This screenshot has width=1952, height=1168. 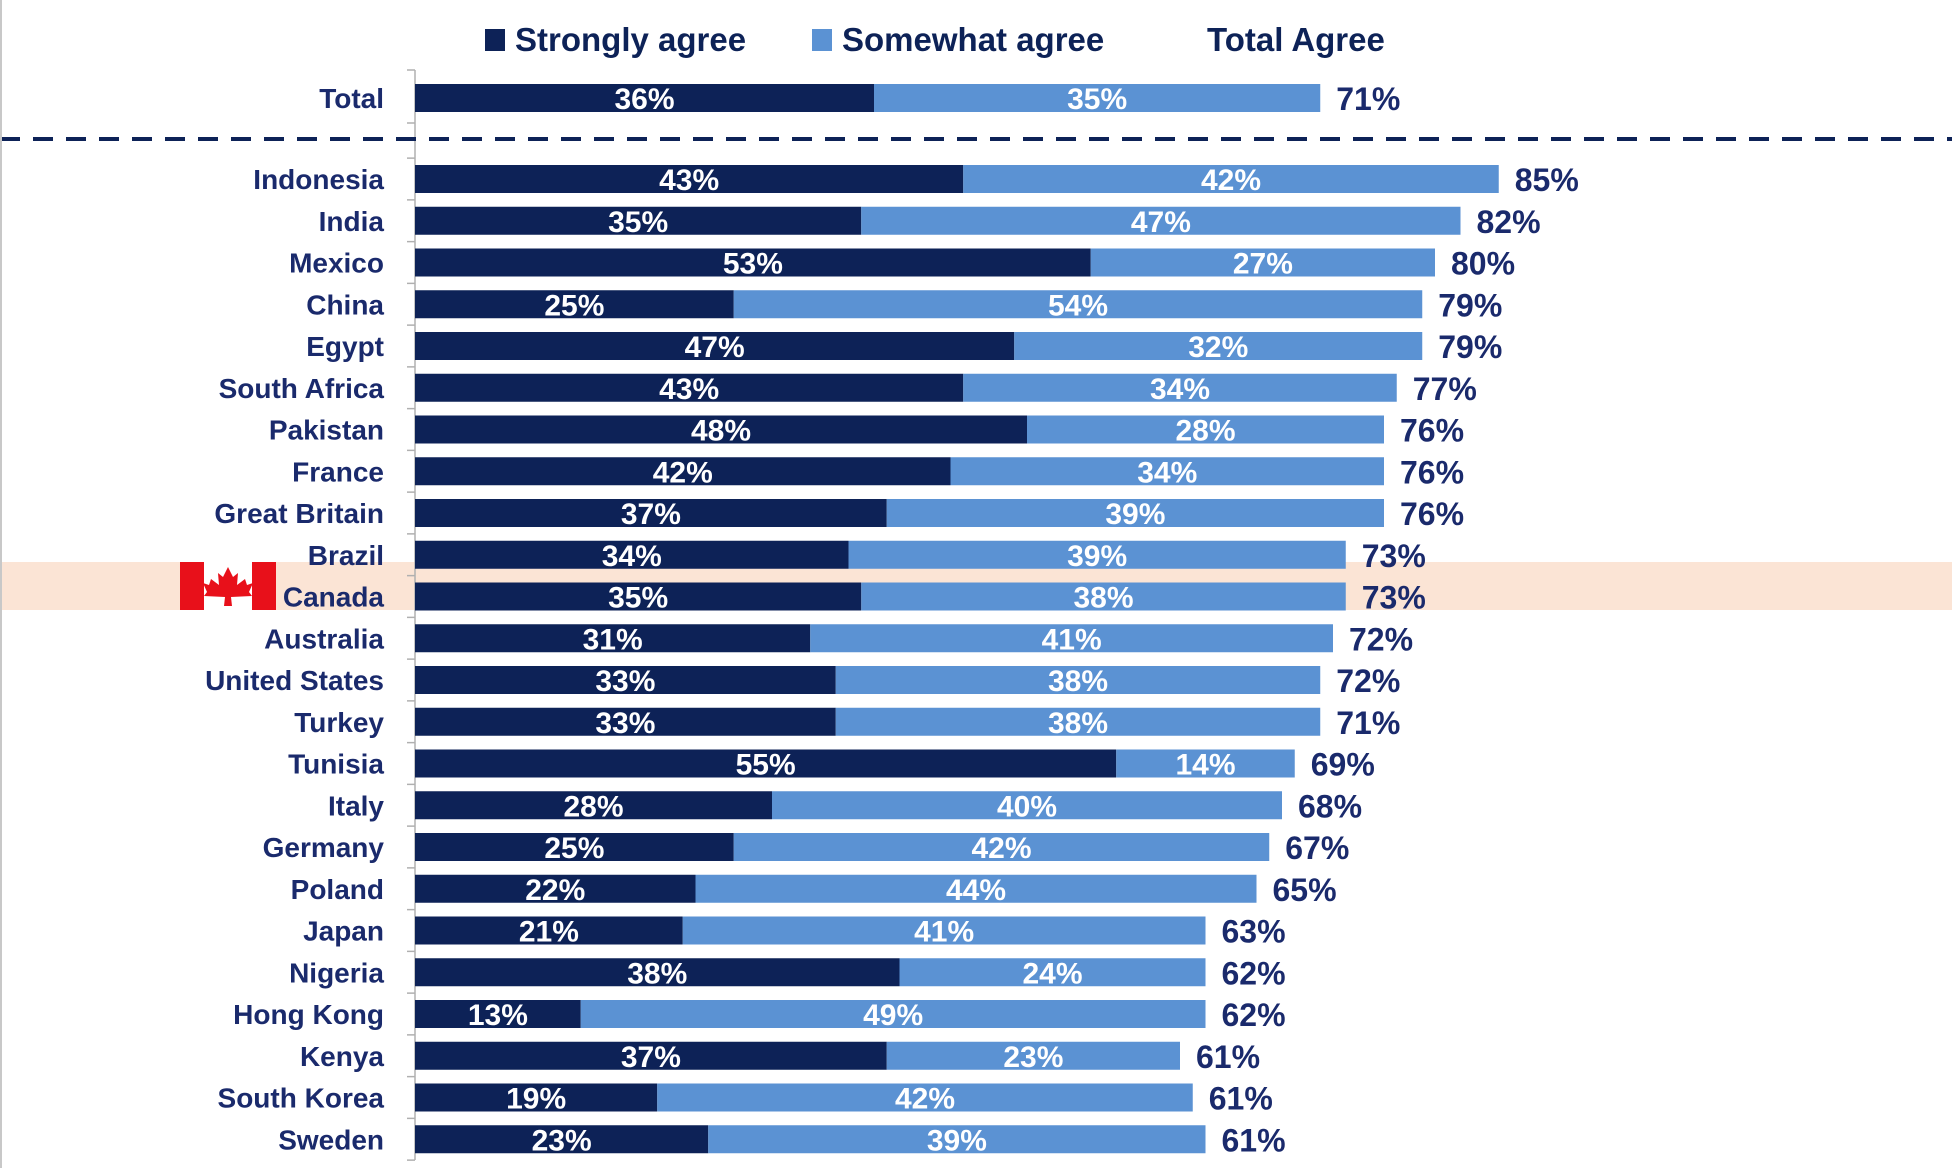 I want to click on row-hong-kong: Hong Kong 13% 49% 62%, so click(x=759, y=1015).